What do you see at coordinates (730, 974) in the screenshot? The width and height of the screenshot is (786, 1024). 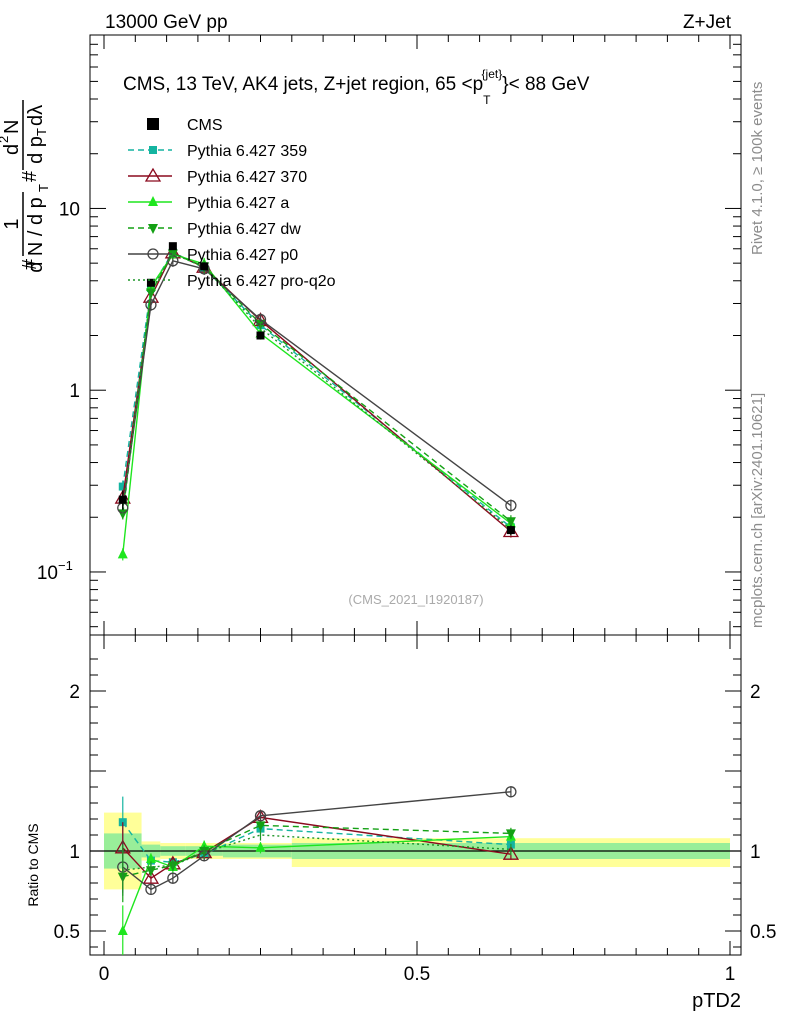 I see `x-tick-label: 1` at bounding box center [730, 974].